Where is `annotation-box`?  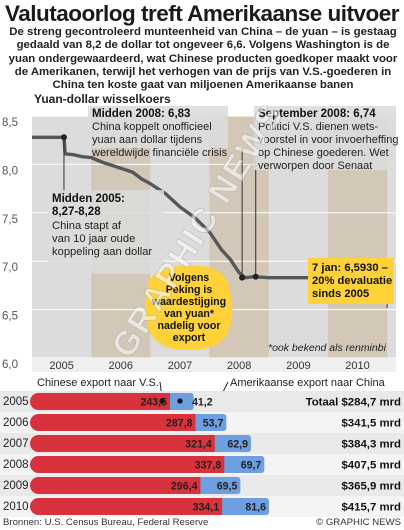 annotation-box is located at coordinates (351, 281).